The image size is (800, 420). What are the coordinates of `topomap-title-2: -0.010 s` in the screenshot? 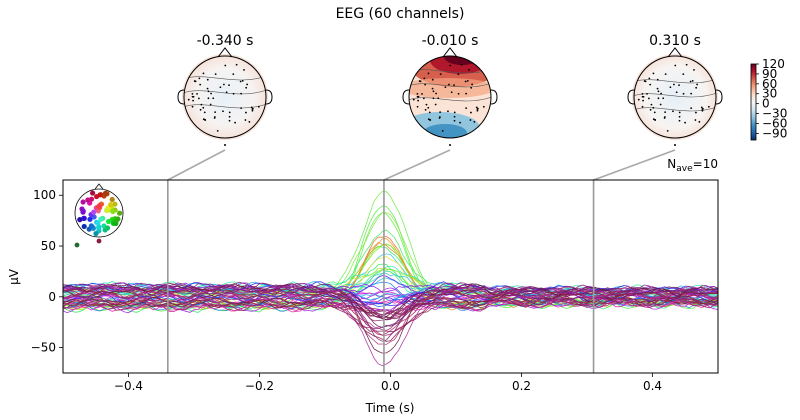 It's located at (450, 41).